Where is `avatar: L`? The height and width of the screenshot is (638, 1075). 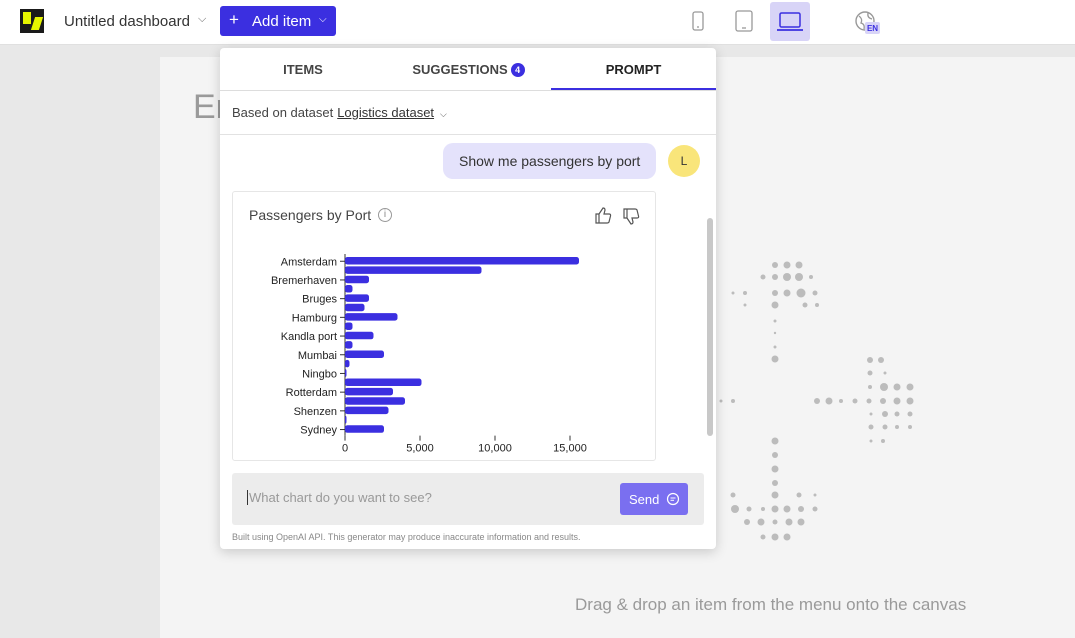
avatar: L is located at coordinates (684, 161).